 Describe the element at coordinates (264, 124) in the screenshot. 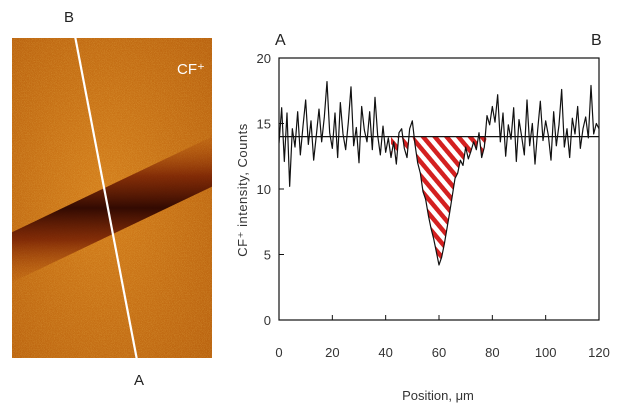

I see `y-tick-label: 15` at that location.